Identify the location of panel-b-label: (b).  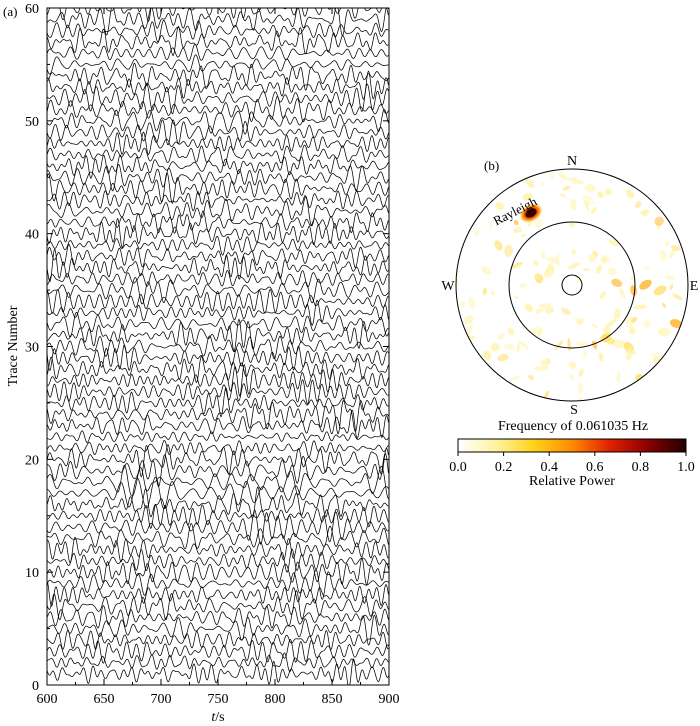
(491, 165).